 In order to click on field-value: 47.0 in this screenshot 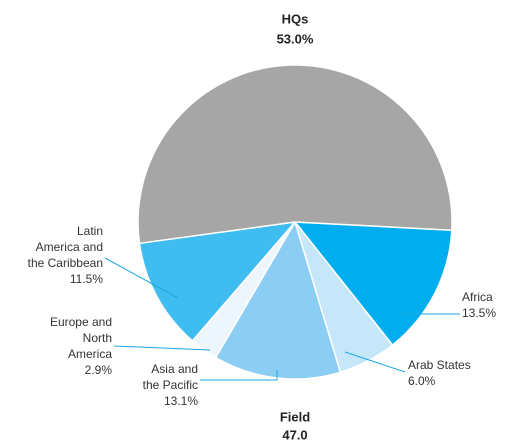, I will do `click(294, 434)`.